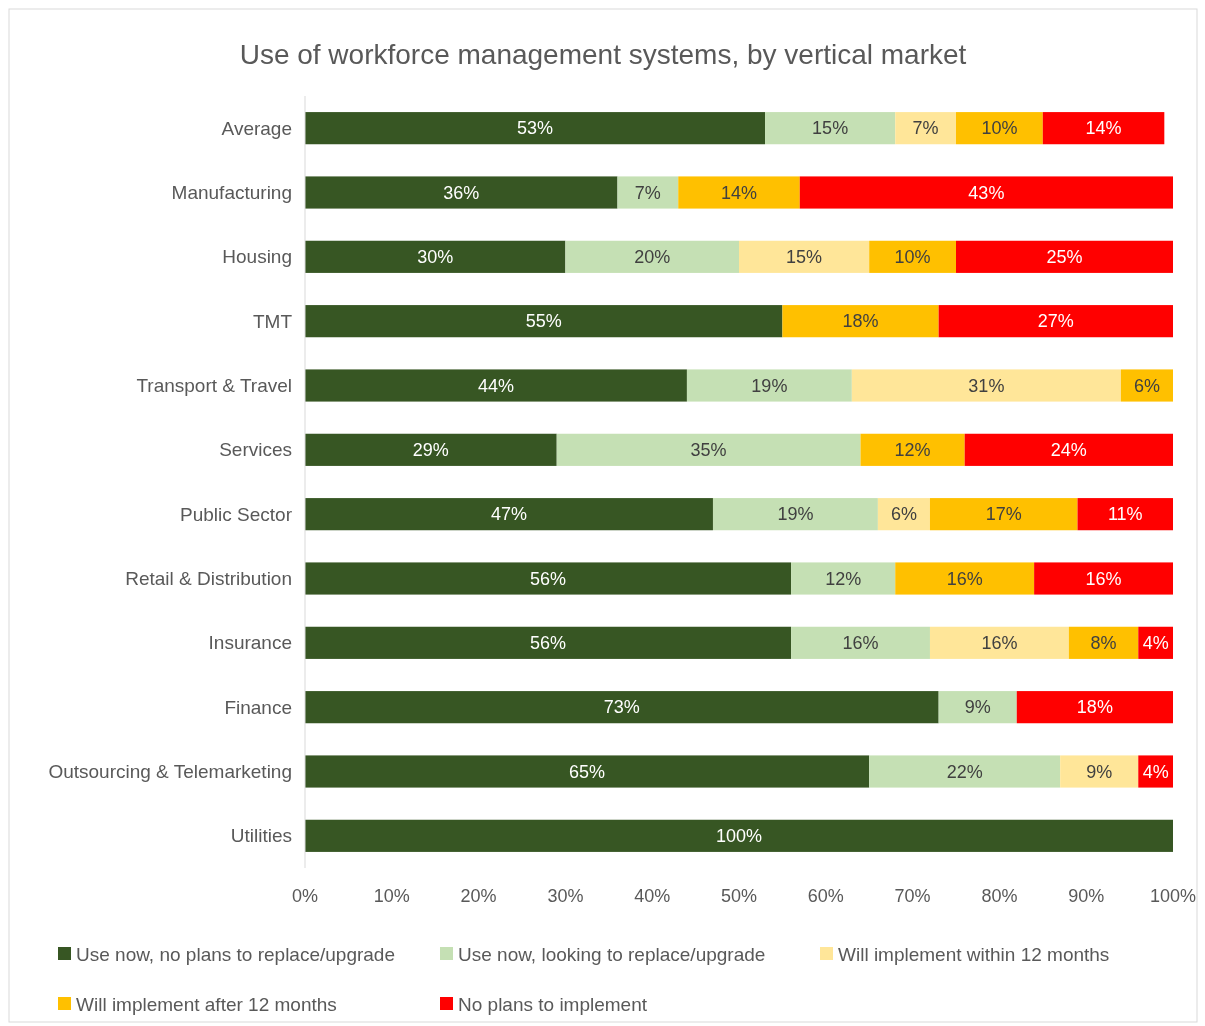  What do you see at coordinates (214, 386) in the screenshot?
I see `y-tick-label: Transport & Travel` at bounding box center [214, 386].